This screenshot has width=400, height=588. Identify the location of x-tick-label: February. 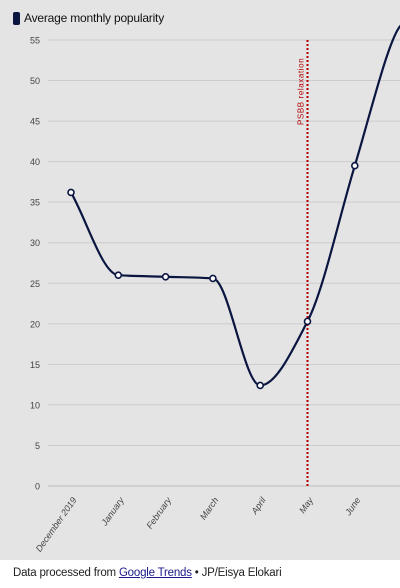
(158, 513).